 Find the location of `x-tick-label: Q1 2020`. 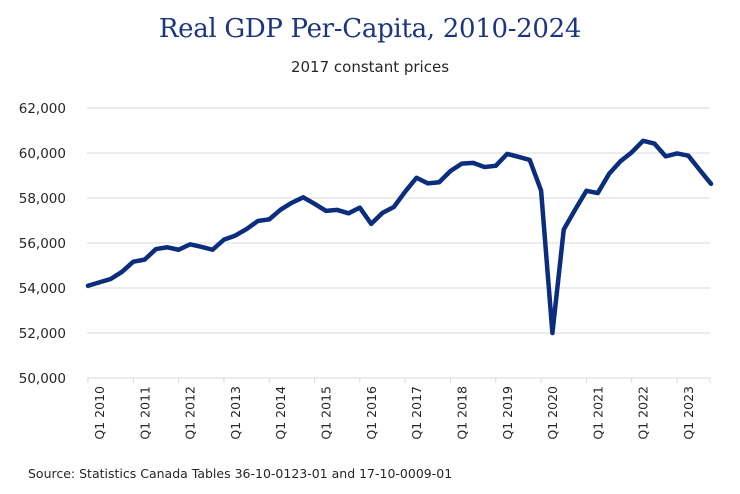

x-tick-label: Q1 2020 is located at coordinates (552, 413).